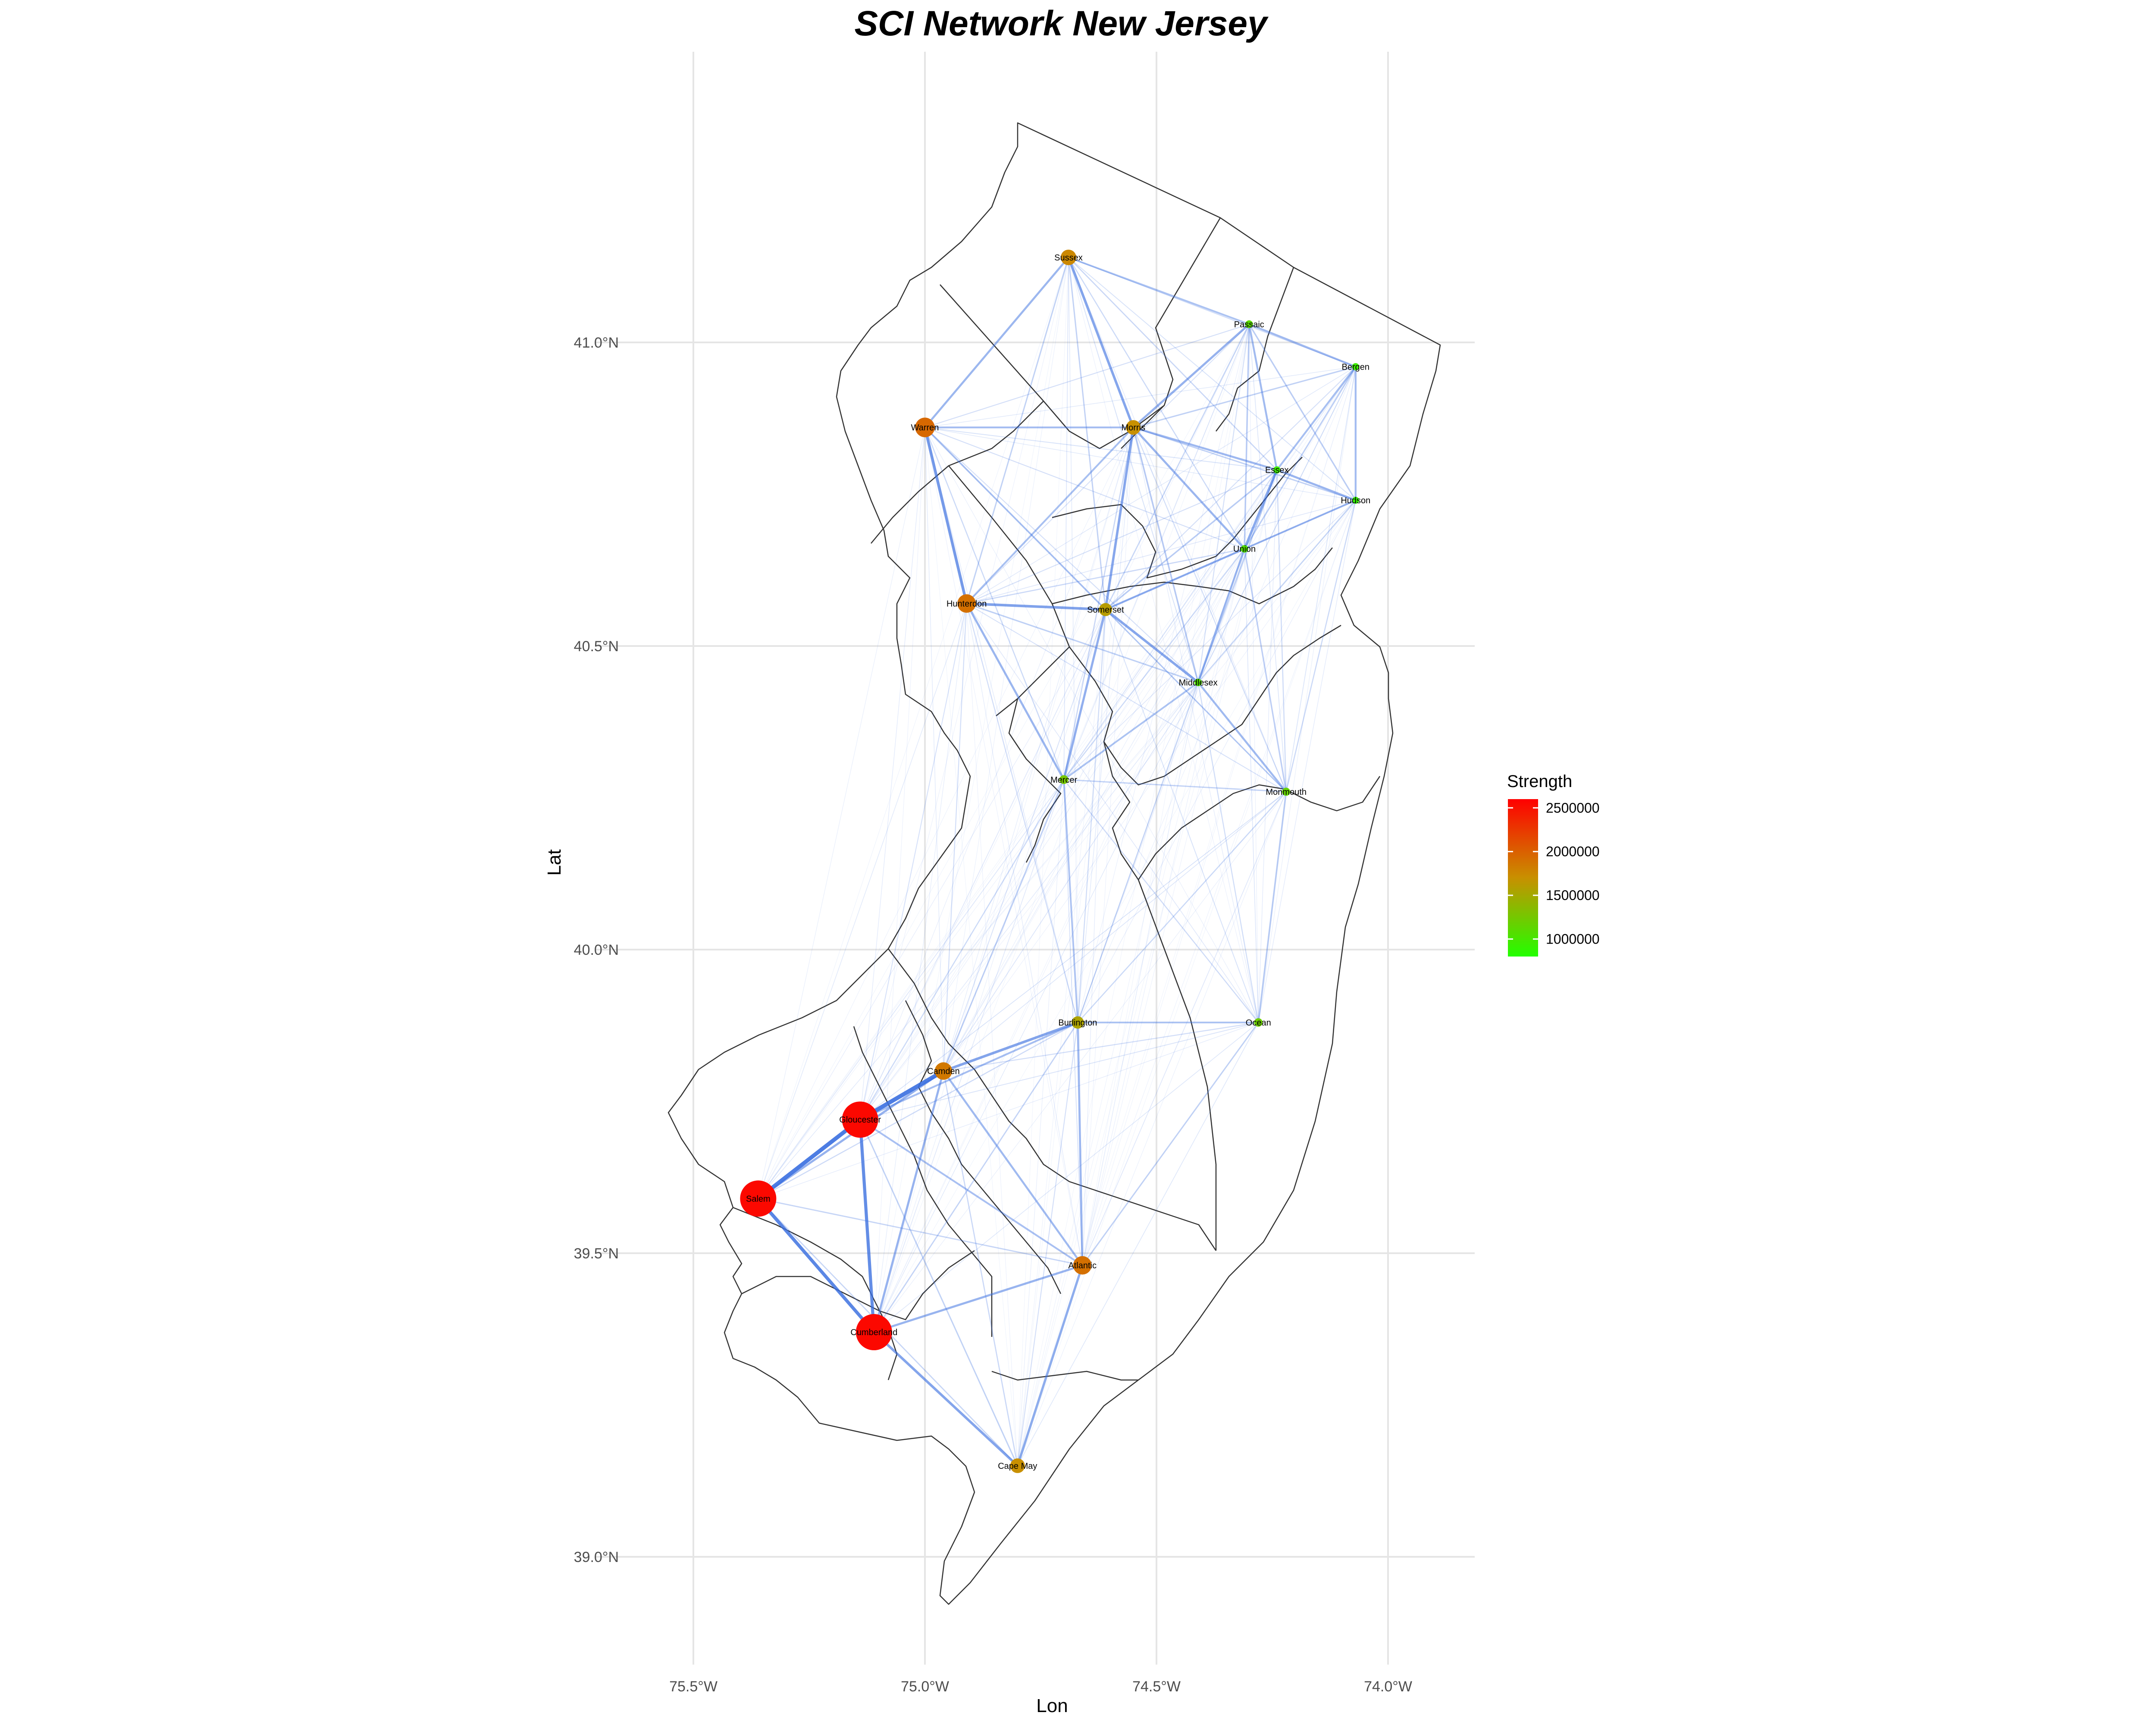 This screenshot has width=2156, height=1725. I want to click on x-tick-label: 74.0°W, so click(1388, 1687).